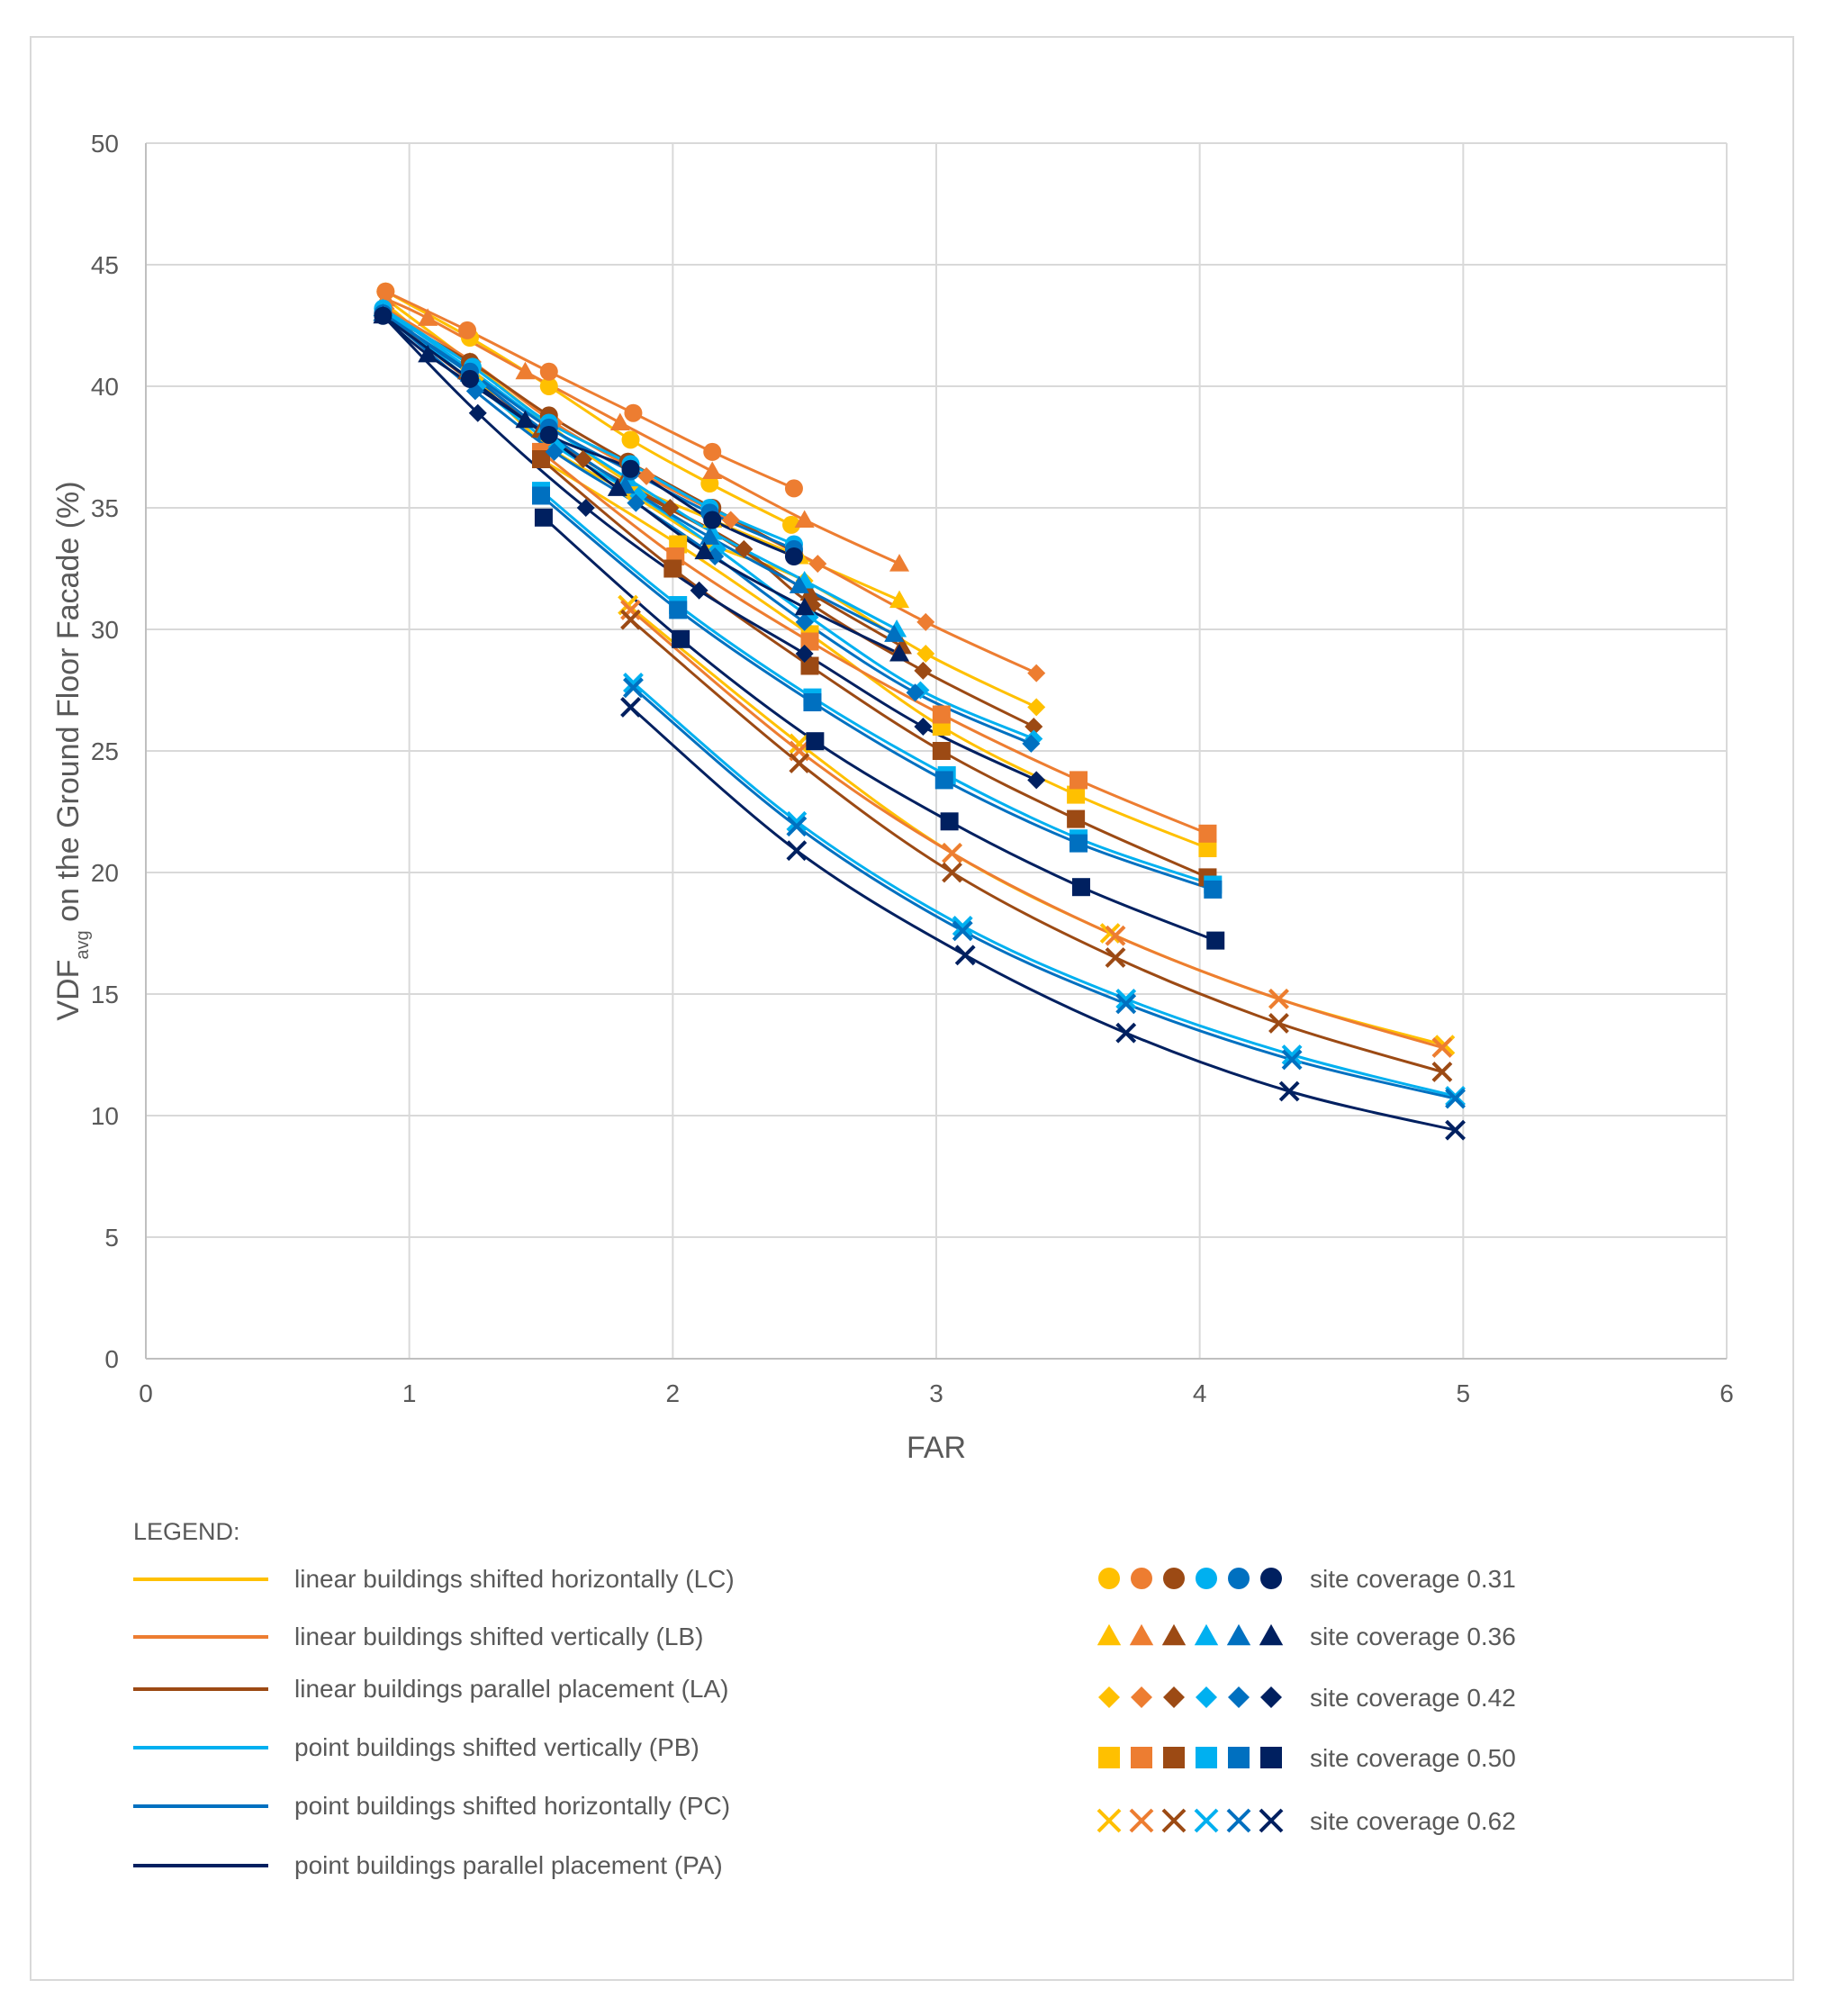  Describe the element at coordinates (511, 1689) in the screenshot. I see `legend-series-label: linear buildings parallel placement (LA)` at that location.